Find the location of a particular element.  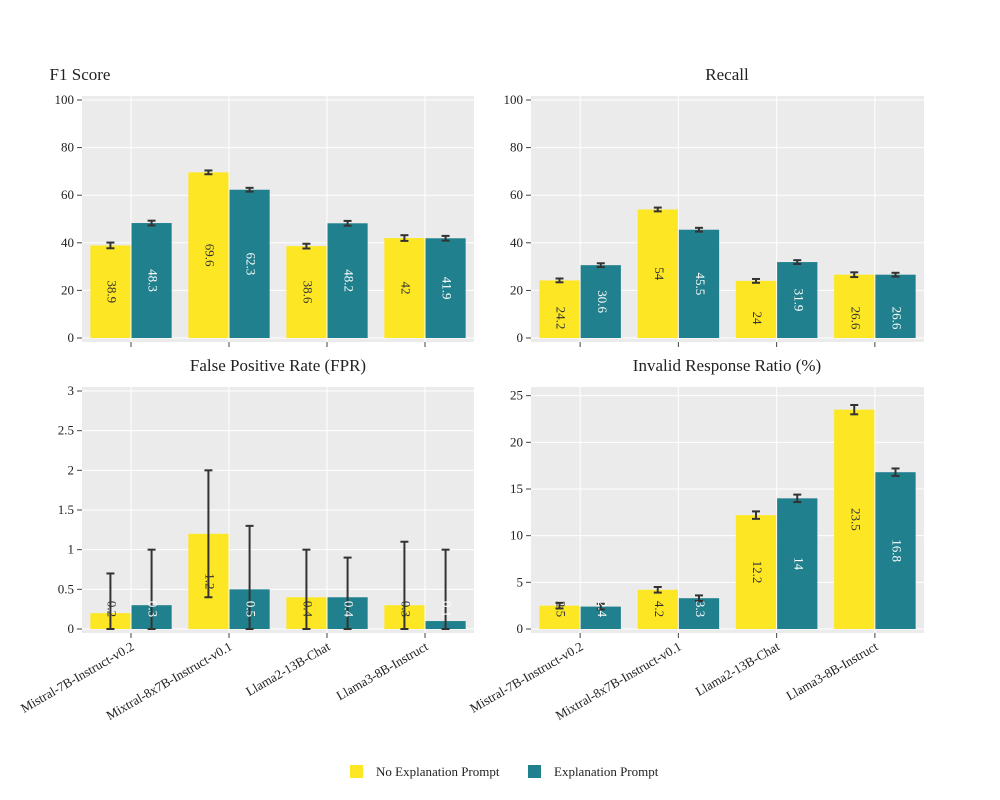

y-tick-label: 3 is located at coordinates (71, 390).